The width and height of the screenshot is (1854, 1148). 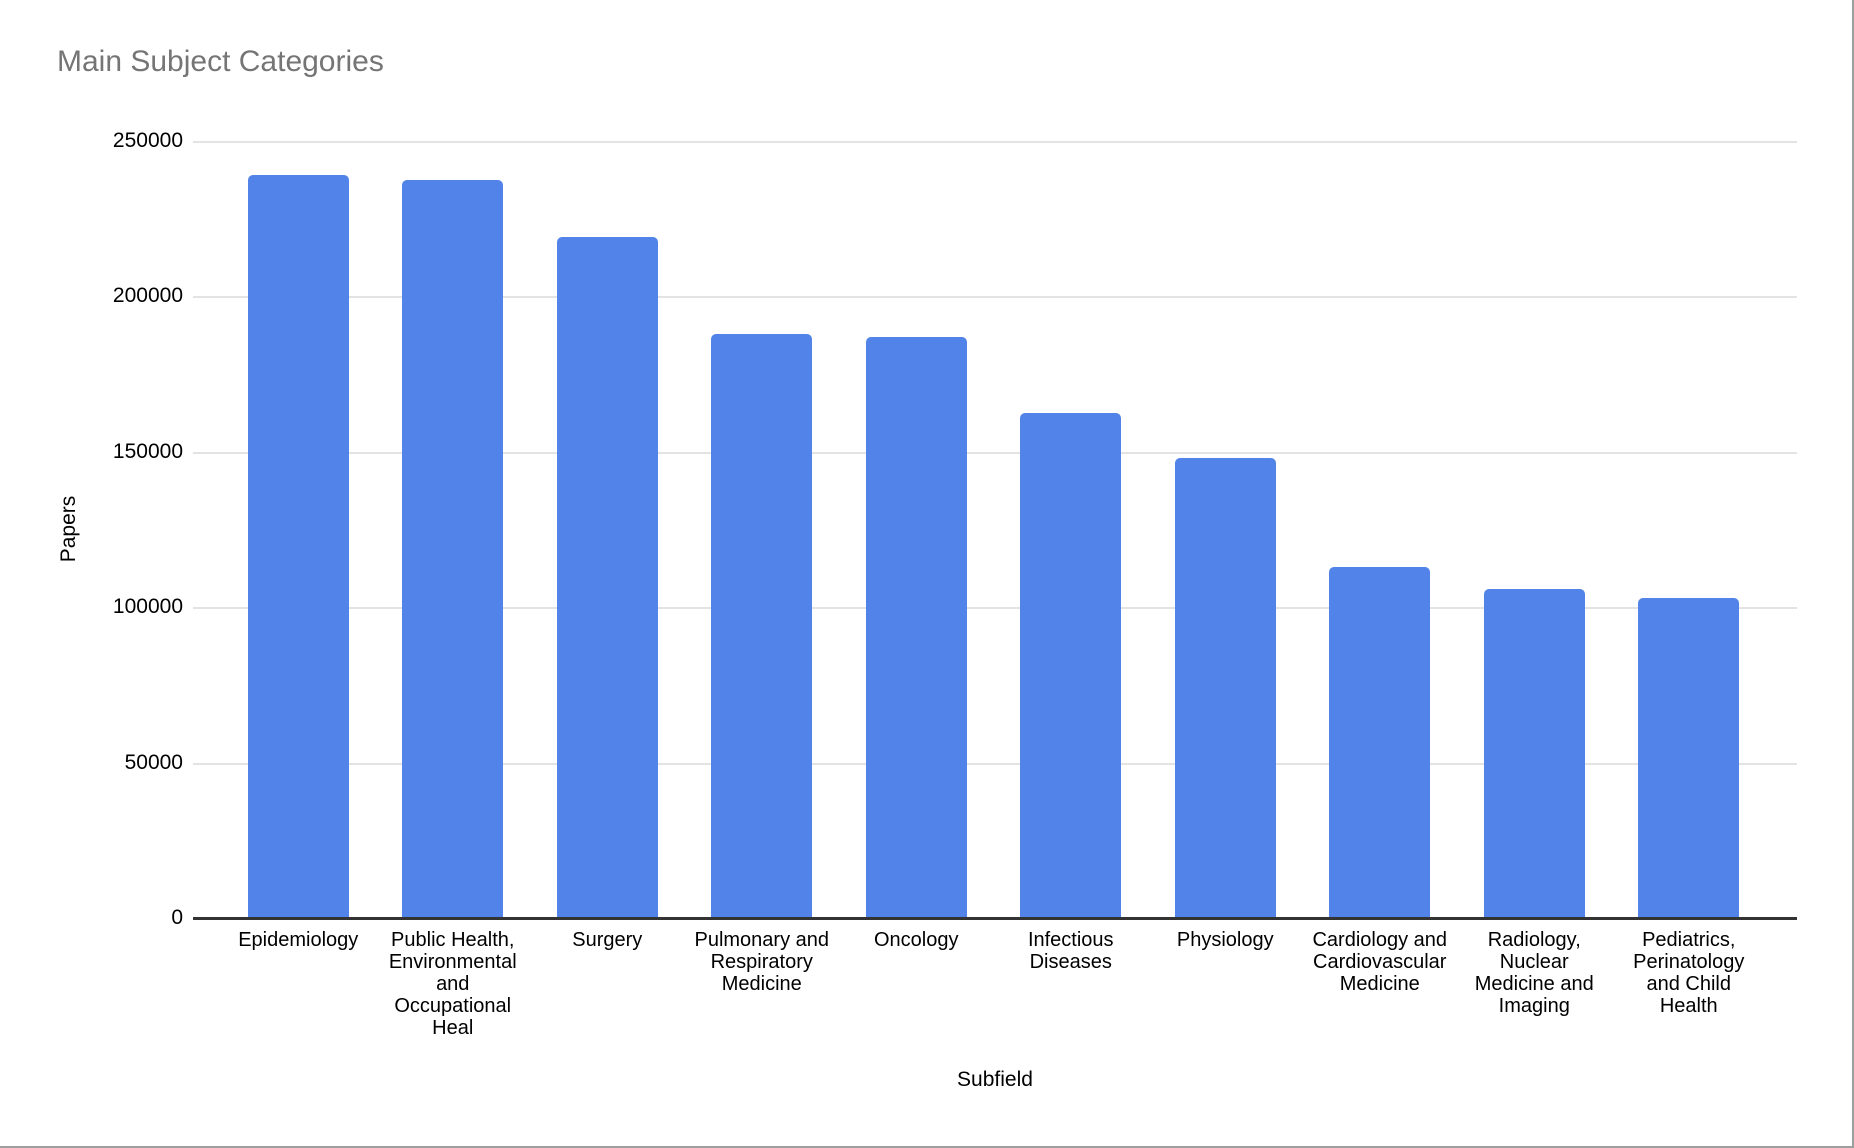 I want to click on x-label-slot: Physiology, so click(x=1225, y=984).